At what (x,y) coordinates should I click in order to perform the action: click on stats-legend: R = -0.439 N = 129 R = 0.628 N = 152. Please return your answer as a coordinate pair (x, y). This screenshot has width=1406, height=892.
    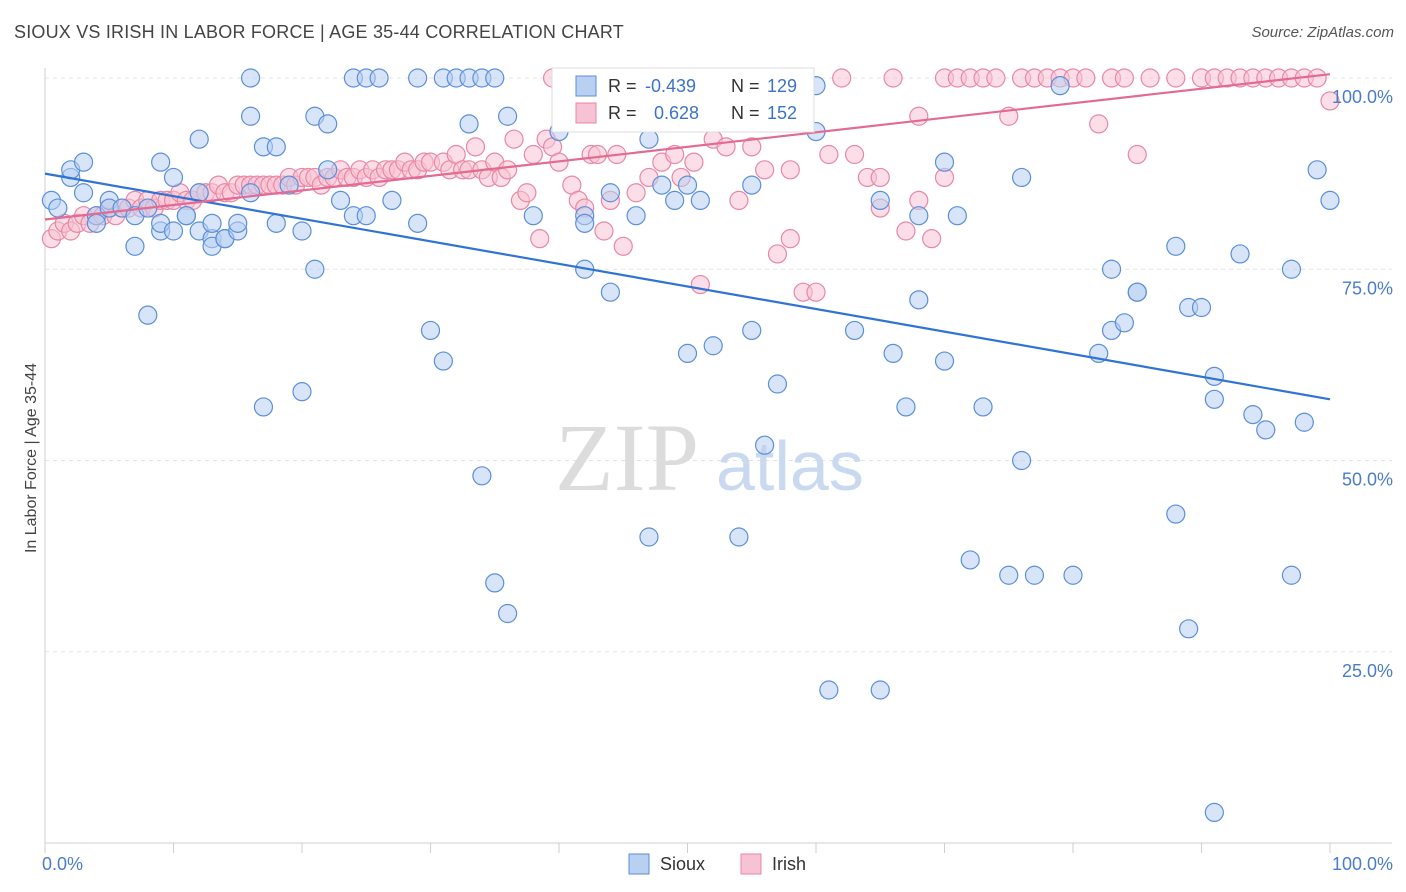
    Looking at the image, I should click on (683, 100).